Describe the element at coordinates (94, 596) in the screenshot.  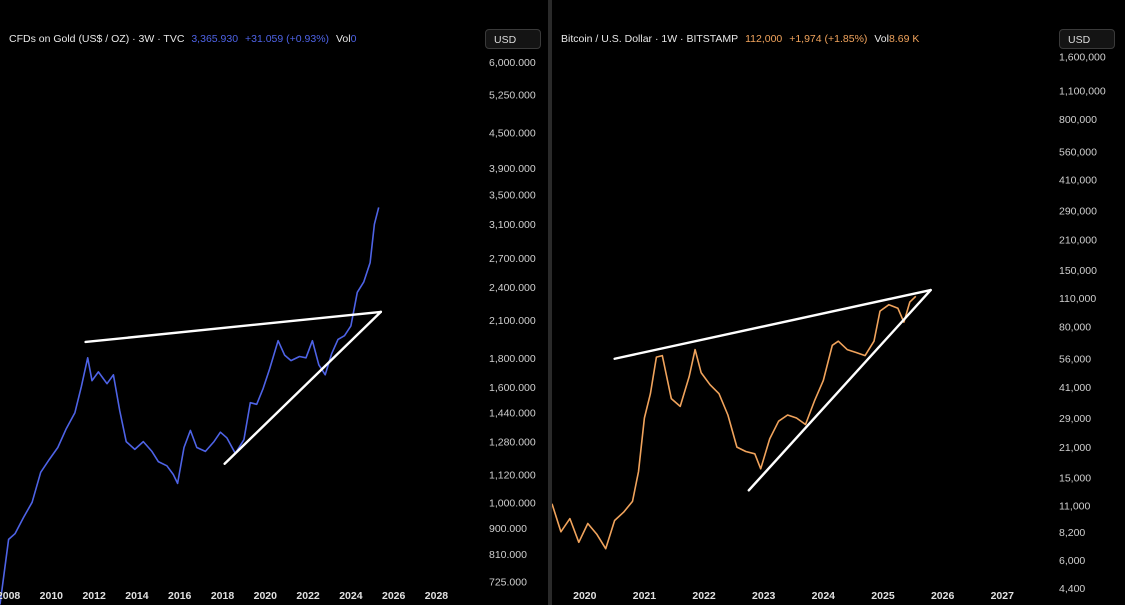
I see `x-tick-label: 2012` at that location.